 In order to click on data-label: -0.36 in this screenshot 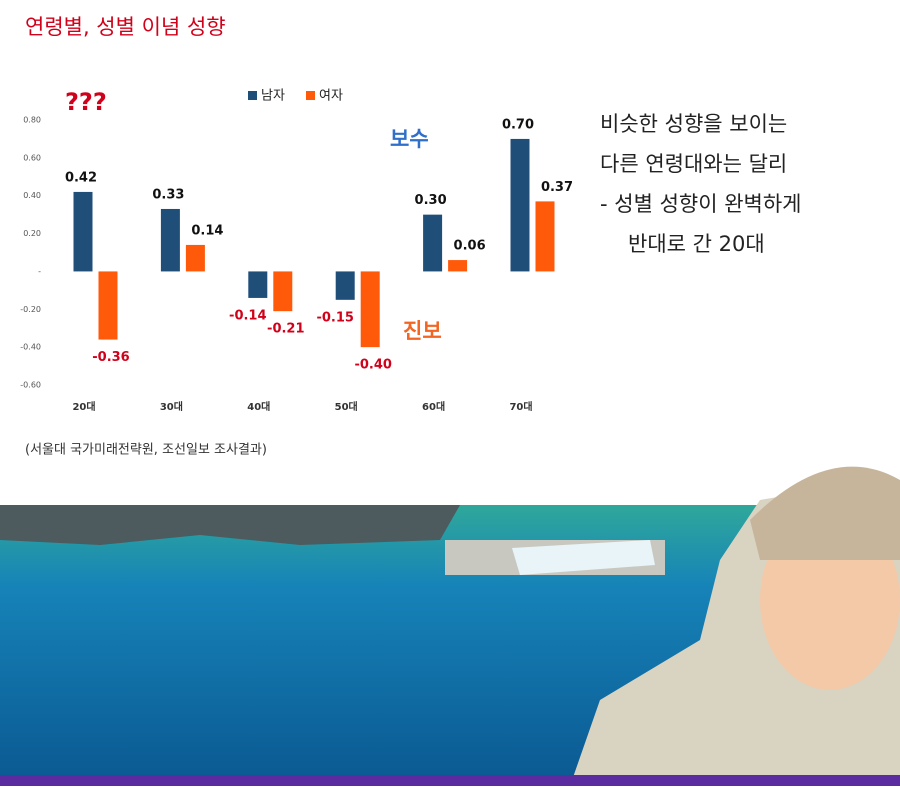, I will do `click(110, 357)`.